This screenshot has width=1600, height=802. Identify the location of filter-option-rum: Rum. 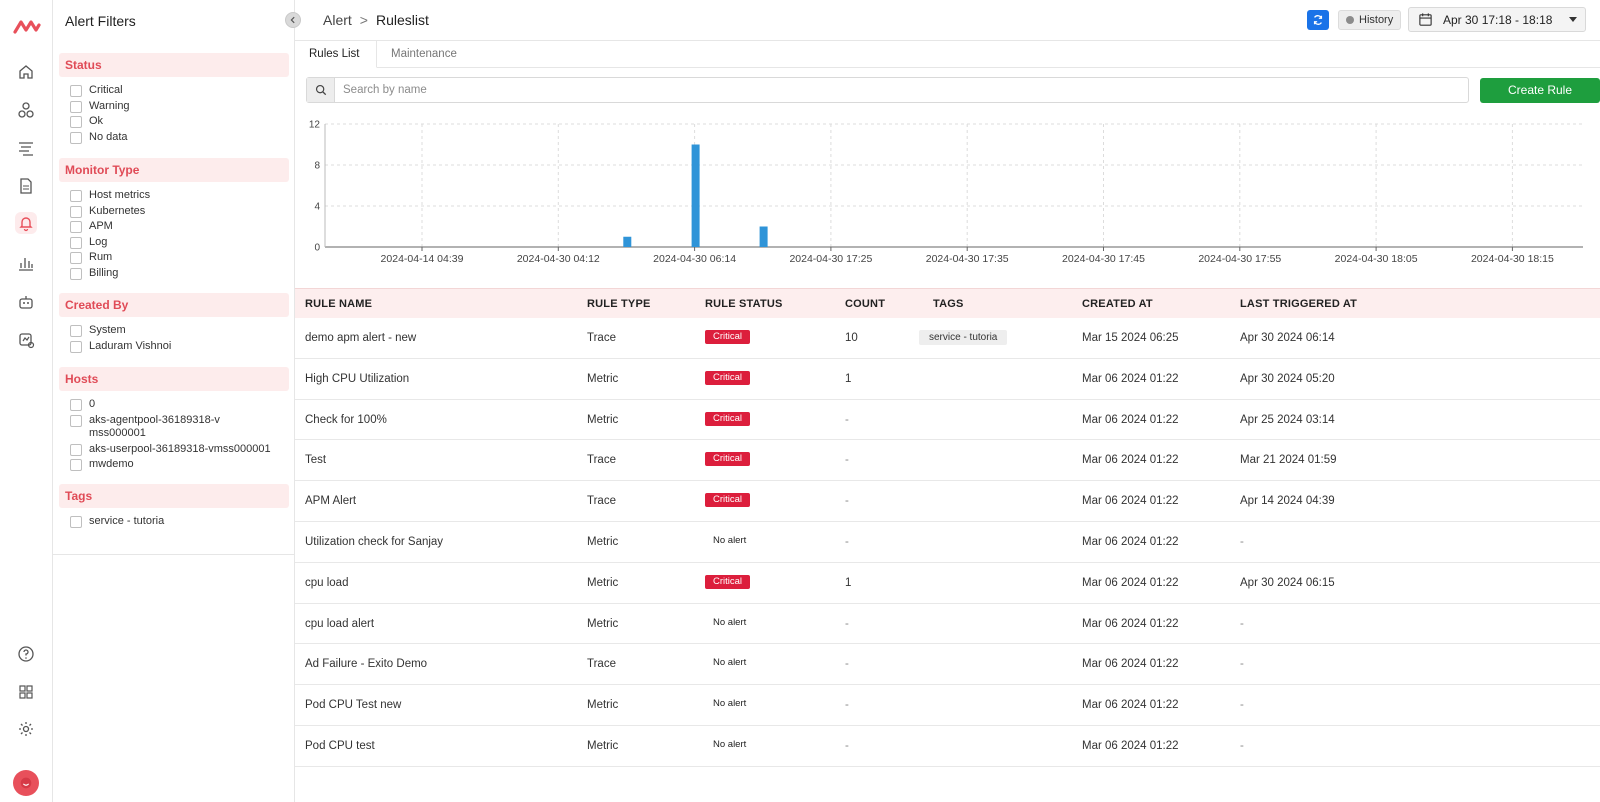
(174, 258).